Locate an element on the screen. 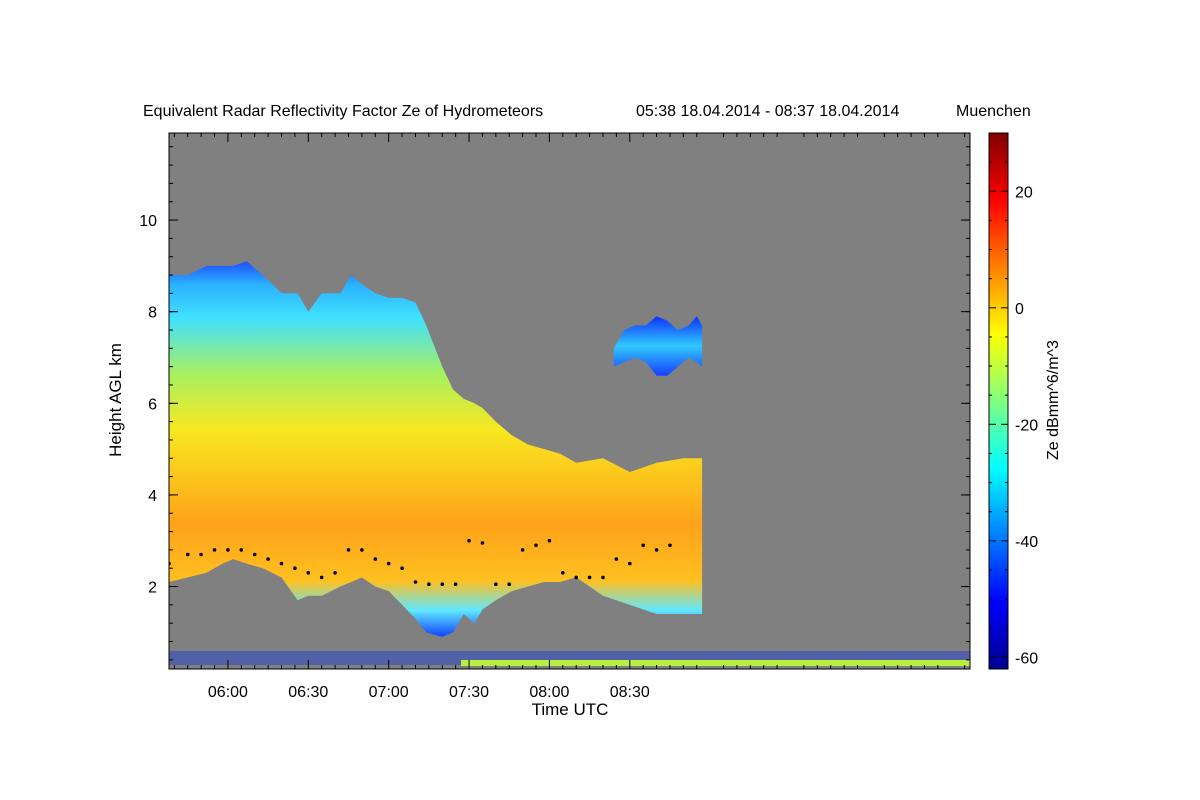 Image resolution: width=1200 pixels, height=800 pixels. ground-clutter is located at coordinates (569, 658).